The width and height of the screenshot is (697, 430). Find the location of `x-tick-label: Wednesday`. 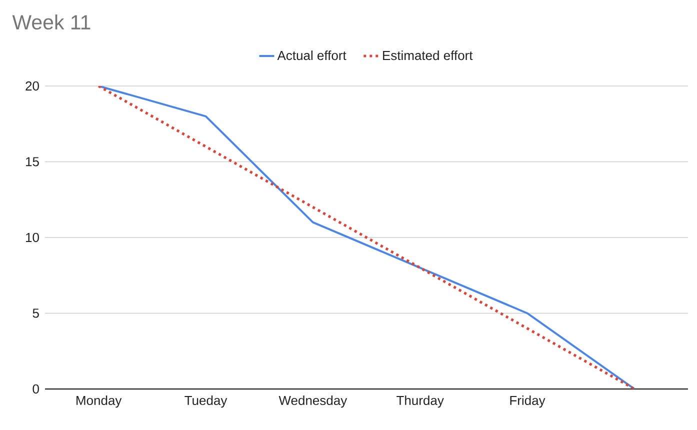

x-tick-label: Wednesday is located at coordinates (313, 402).